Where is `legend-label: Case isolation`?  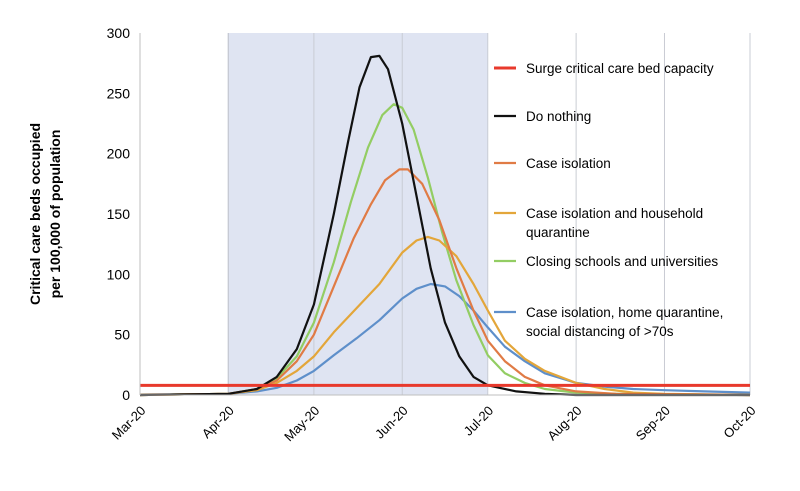
legend-label: Case isolation is located at coordinates (568, 163).